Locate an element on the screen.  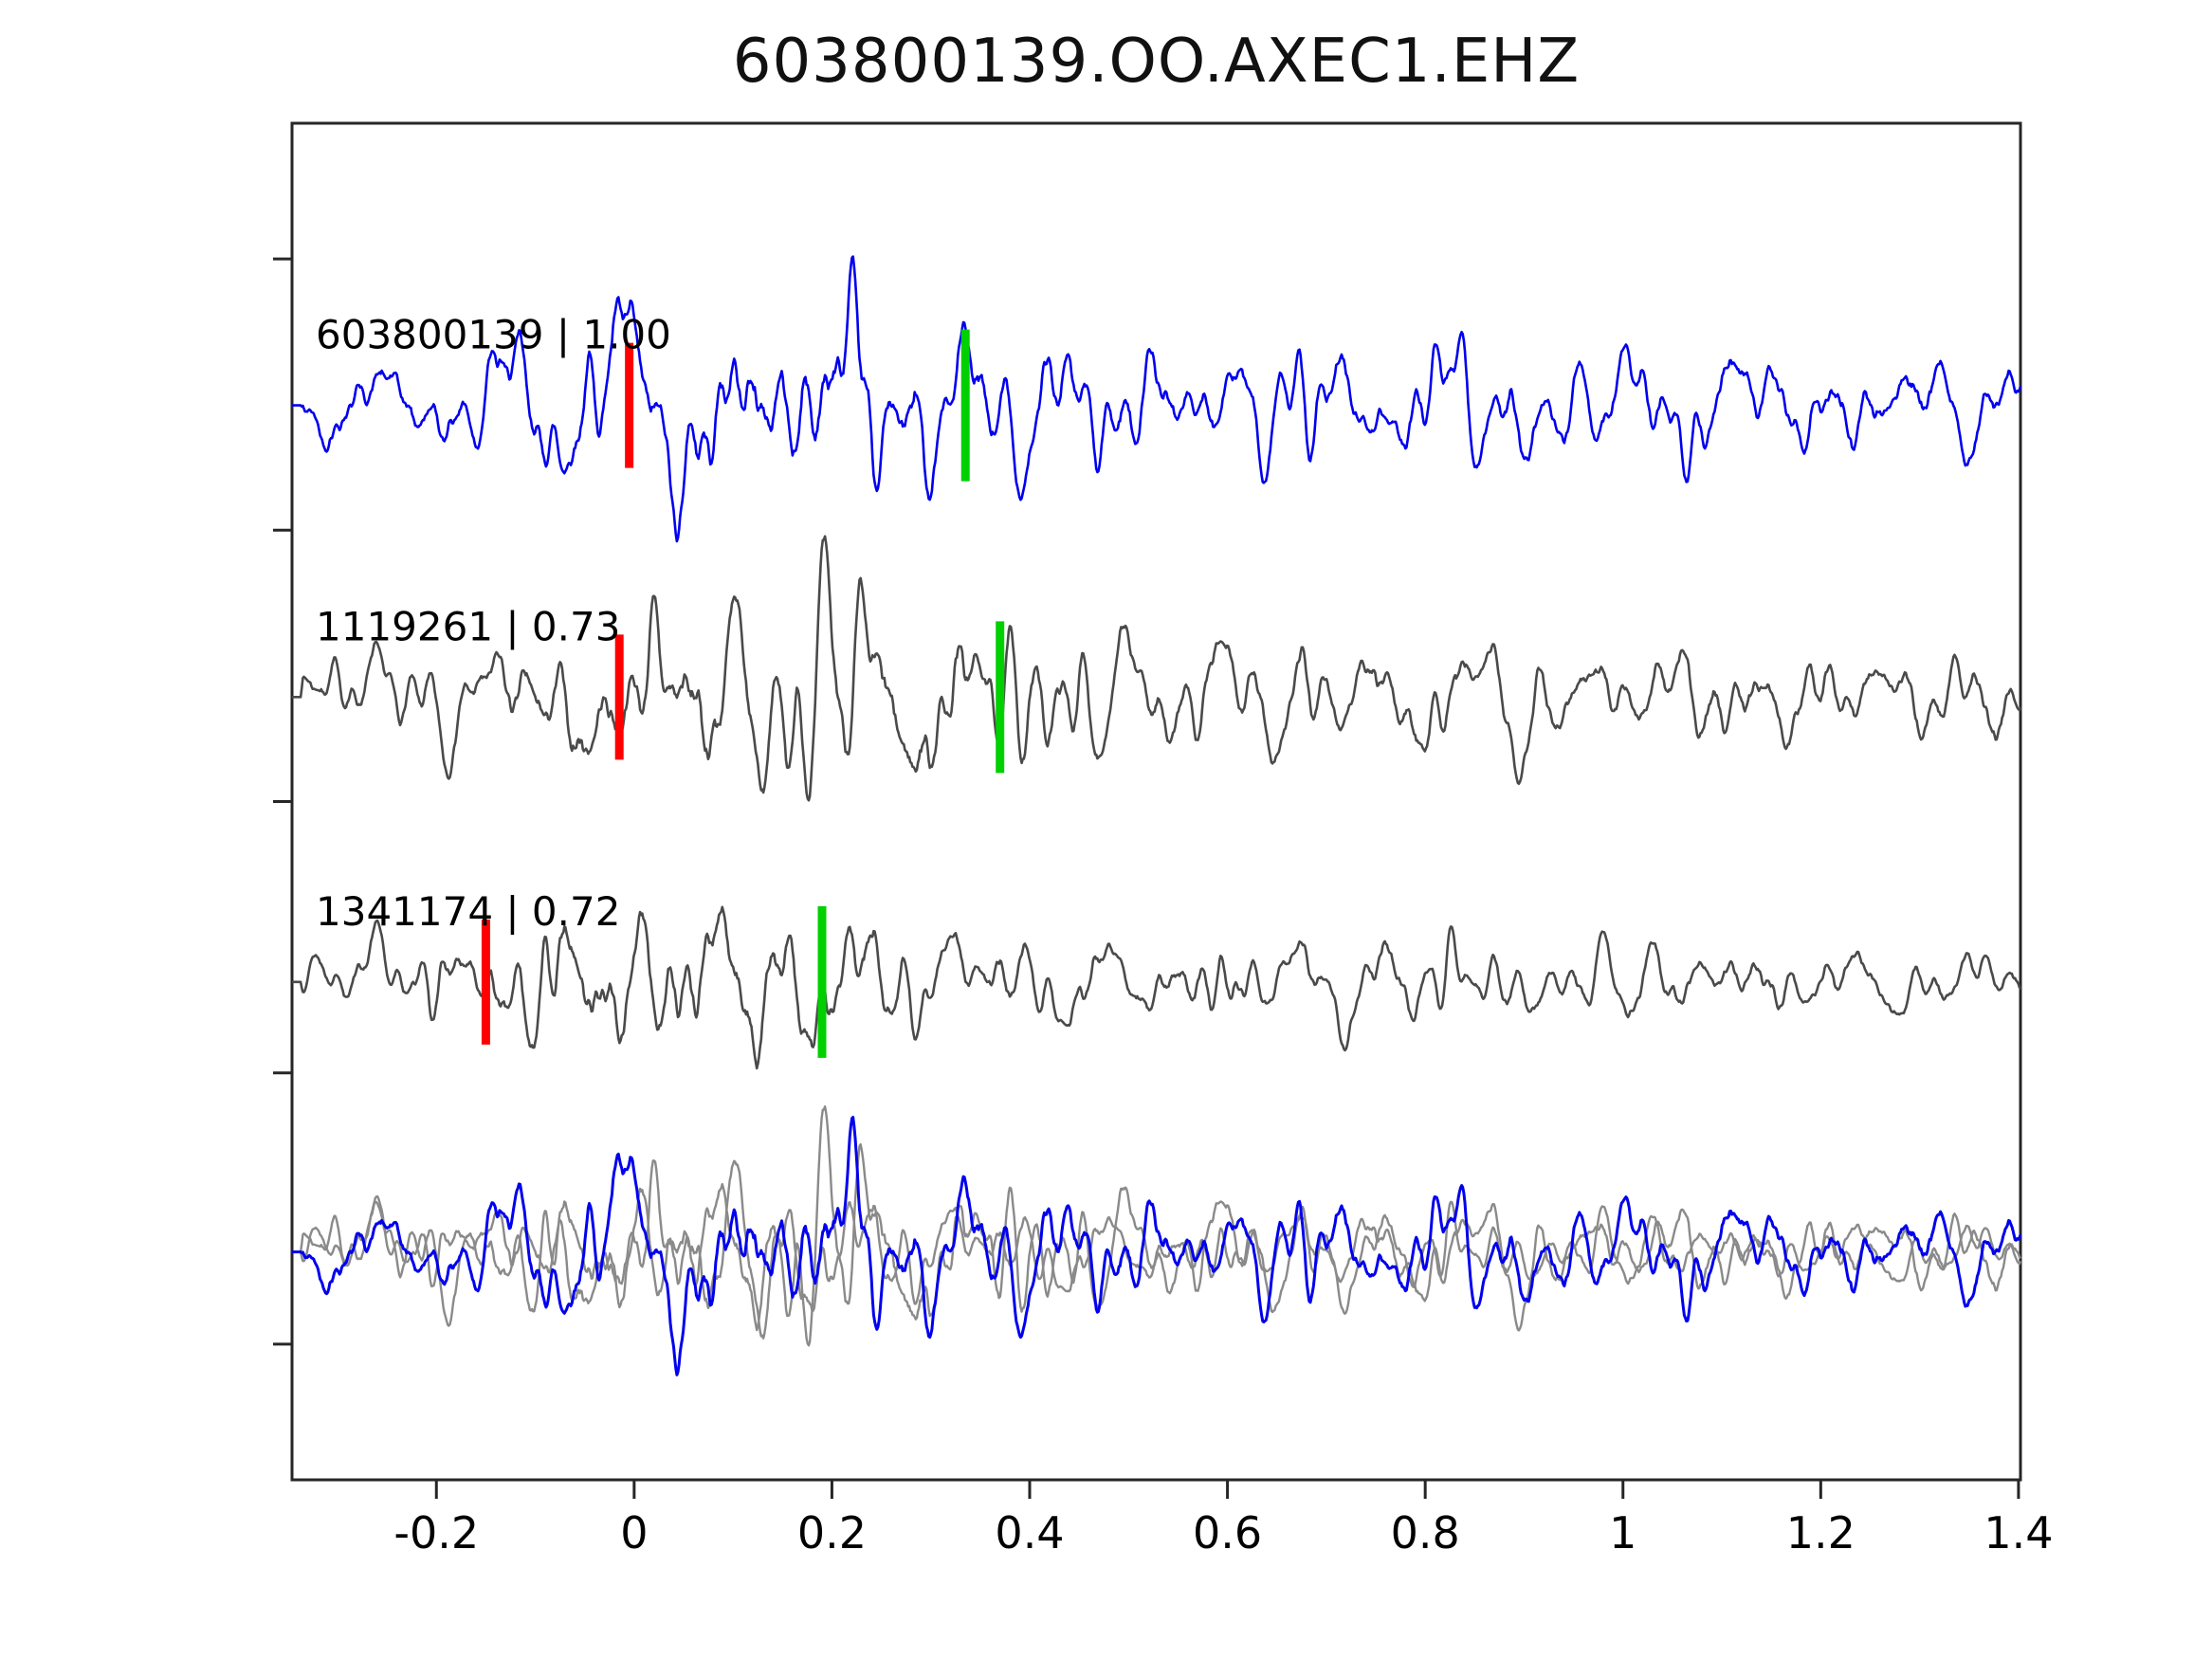
waveform-1341174-overlay is located at coordinates (1156, 1257).